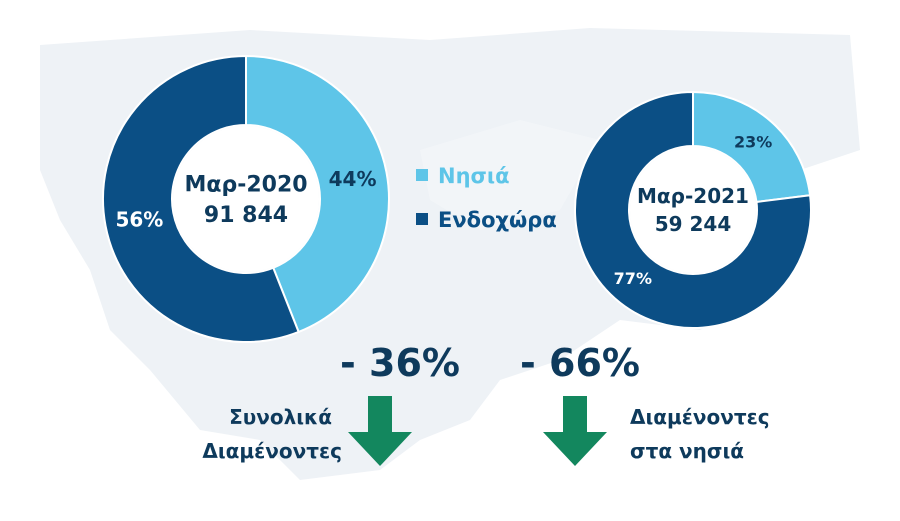 This screenshot has width=900, height=521. I want to click on donut-center-total: 91 844, so click(246, 215).